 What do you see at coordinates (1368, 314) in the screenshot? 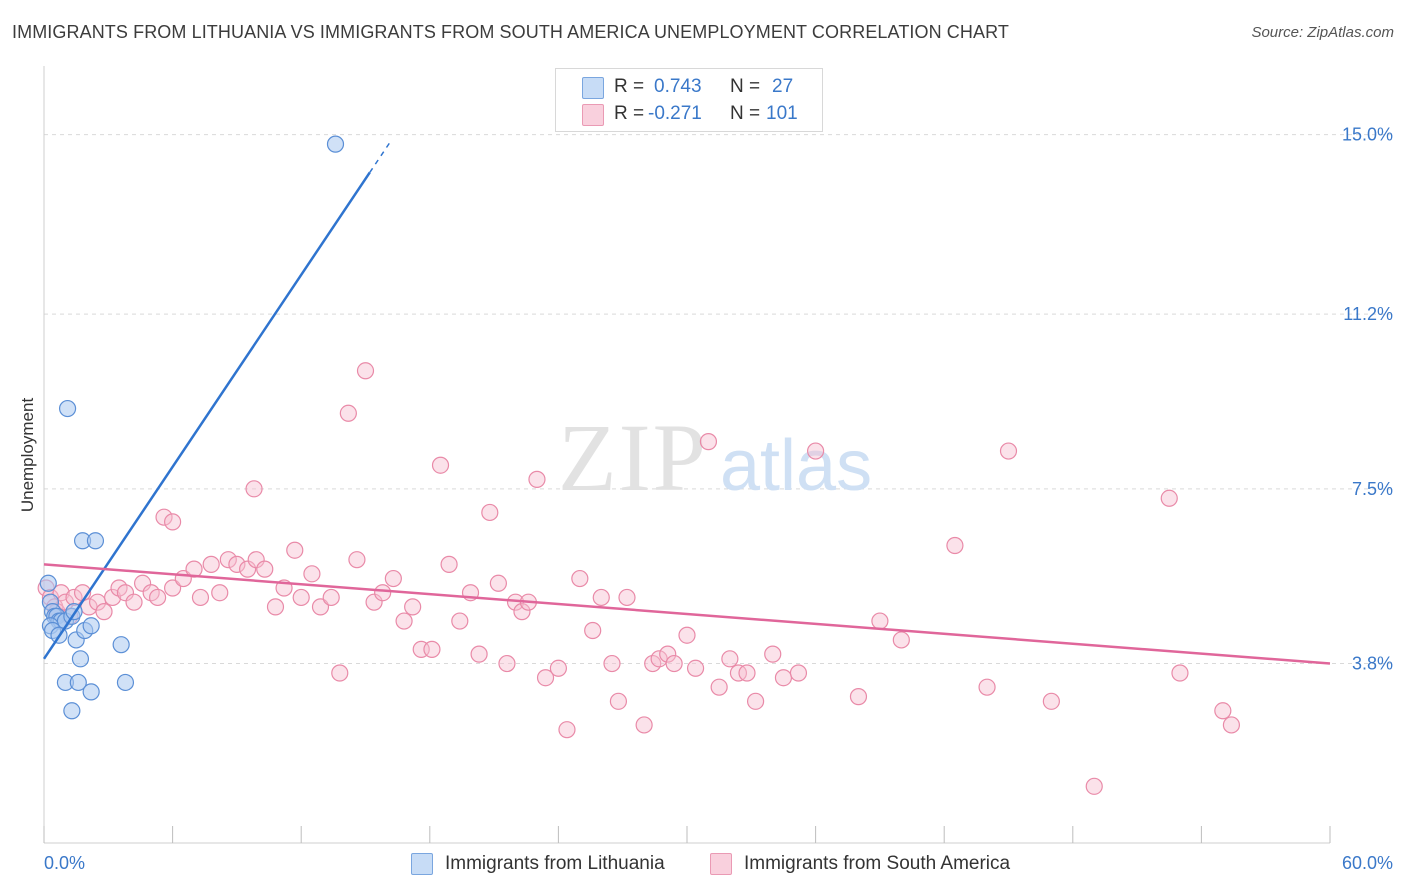
I see `y-tick-label: 11.2%` at bounding box center [1368, 314].